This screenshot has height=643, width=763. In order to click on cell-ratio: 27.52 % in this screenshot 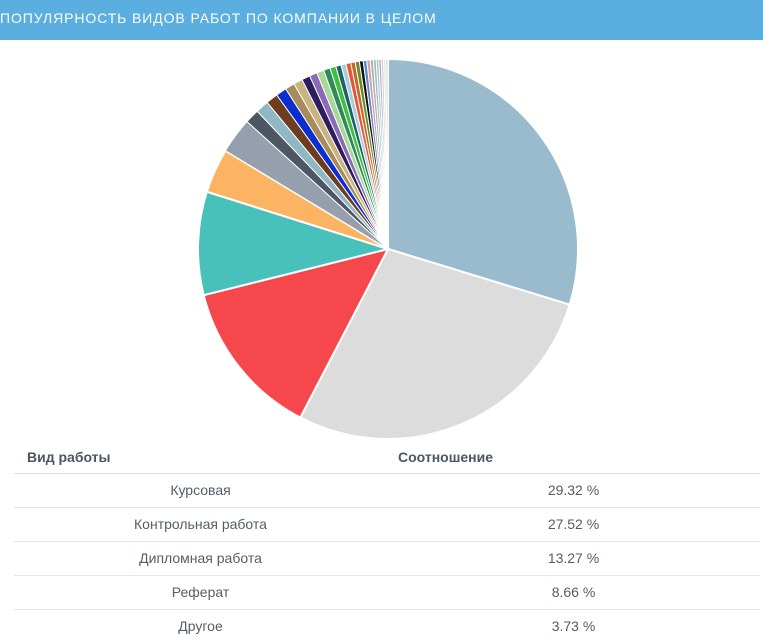, I will do `click(573, 524)`.